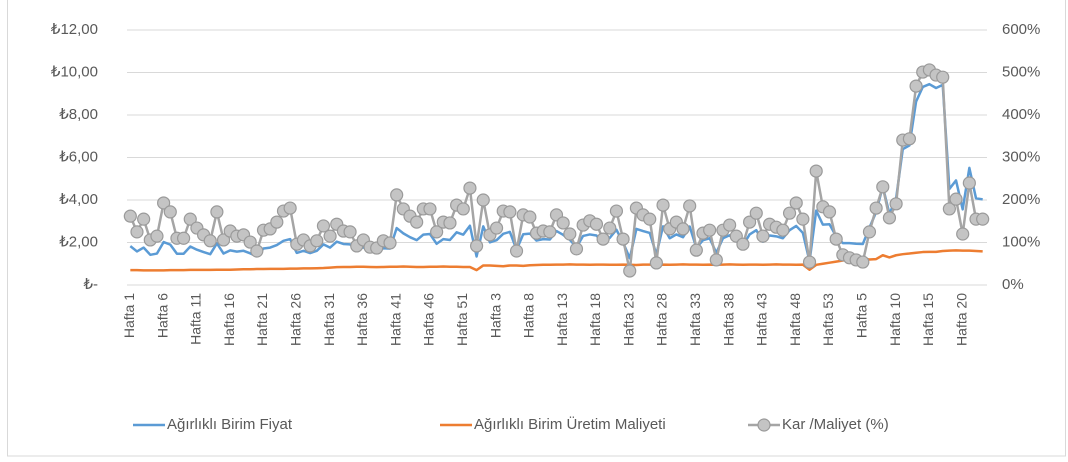  What do you see at coordinates (895, 319) in the screenshot?
I see `x-tick-label: Hafta 10` at bounding box center [895, 319].